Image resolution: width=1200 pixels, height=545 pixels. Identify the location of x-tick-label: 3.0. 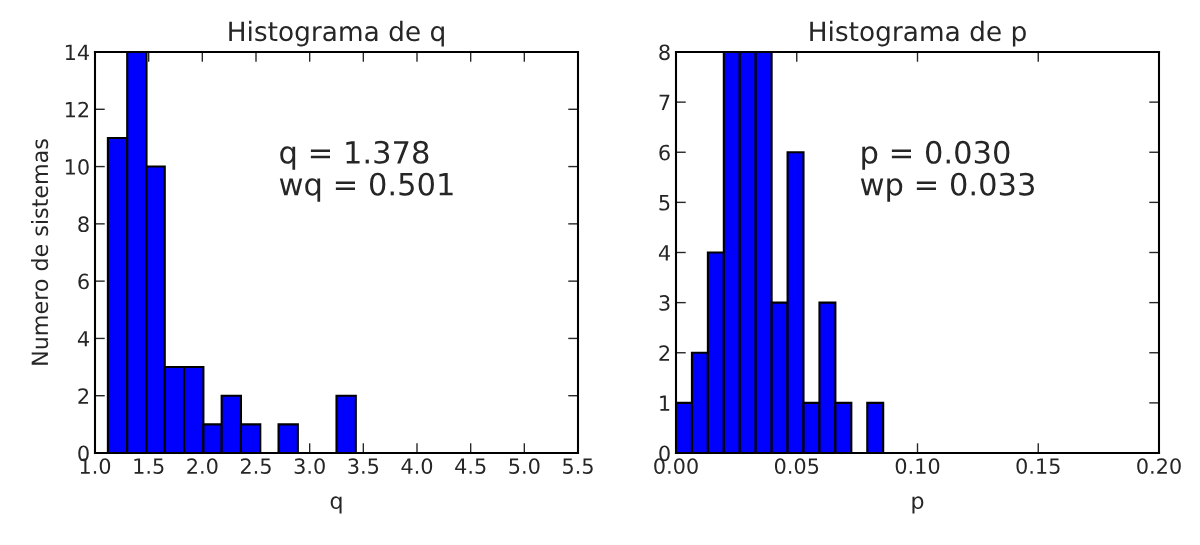
(309, 466).